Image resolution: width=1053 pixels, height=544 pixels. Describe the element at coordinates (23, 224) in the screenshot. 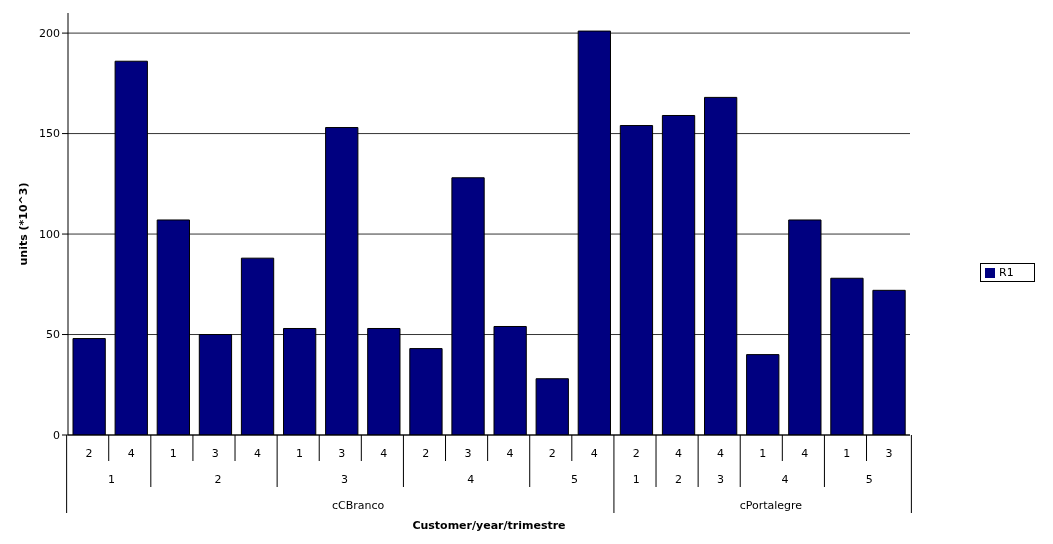

I see `y-axis-title: units (*10^3)` at that location.